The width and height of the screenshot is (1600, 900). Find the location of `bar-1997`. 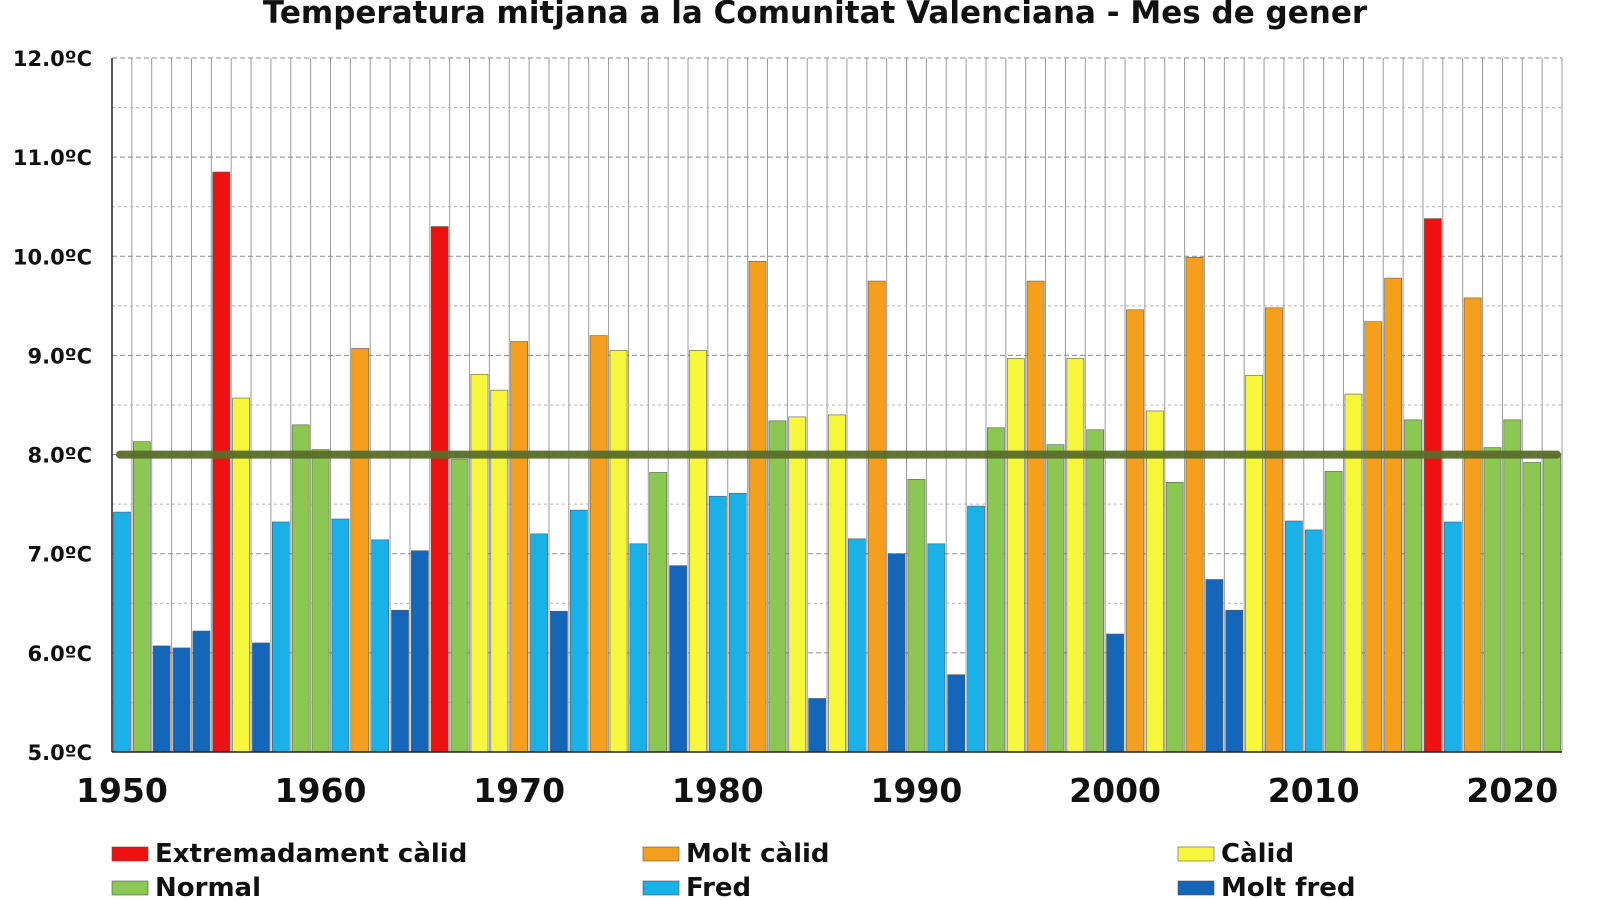

bar-1997 is located at coordinates (1055, 598).